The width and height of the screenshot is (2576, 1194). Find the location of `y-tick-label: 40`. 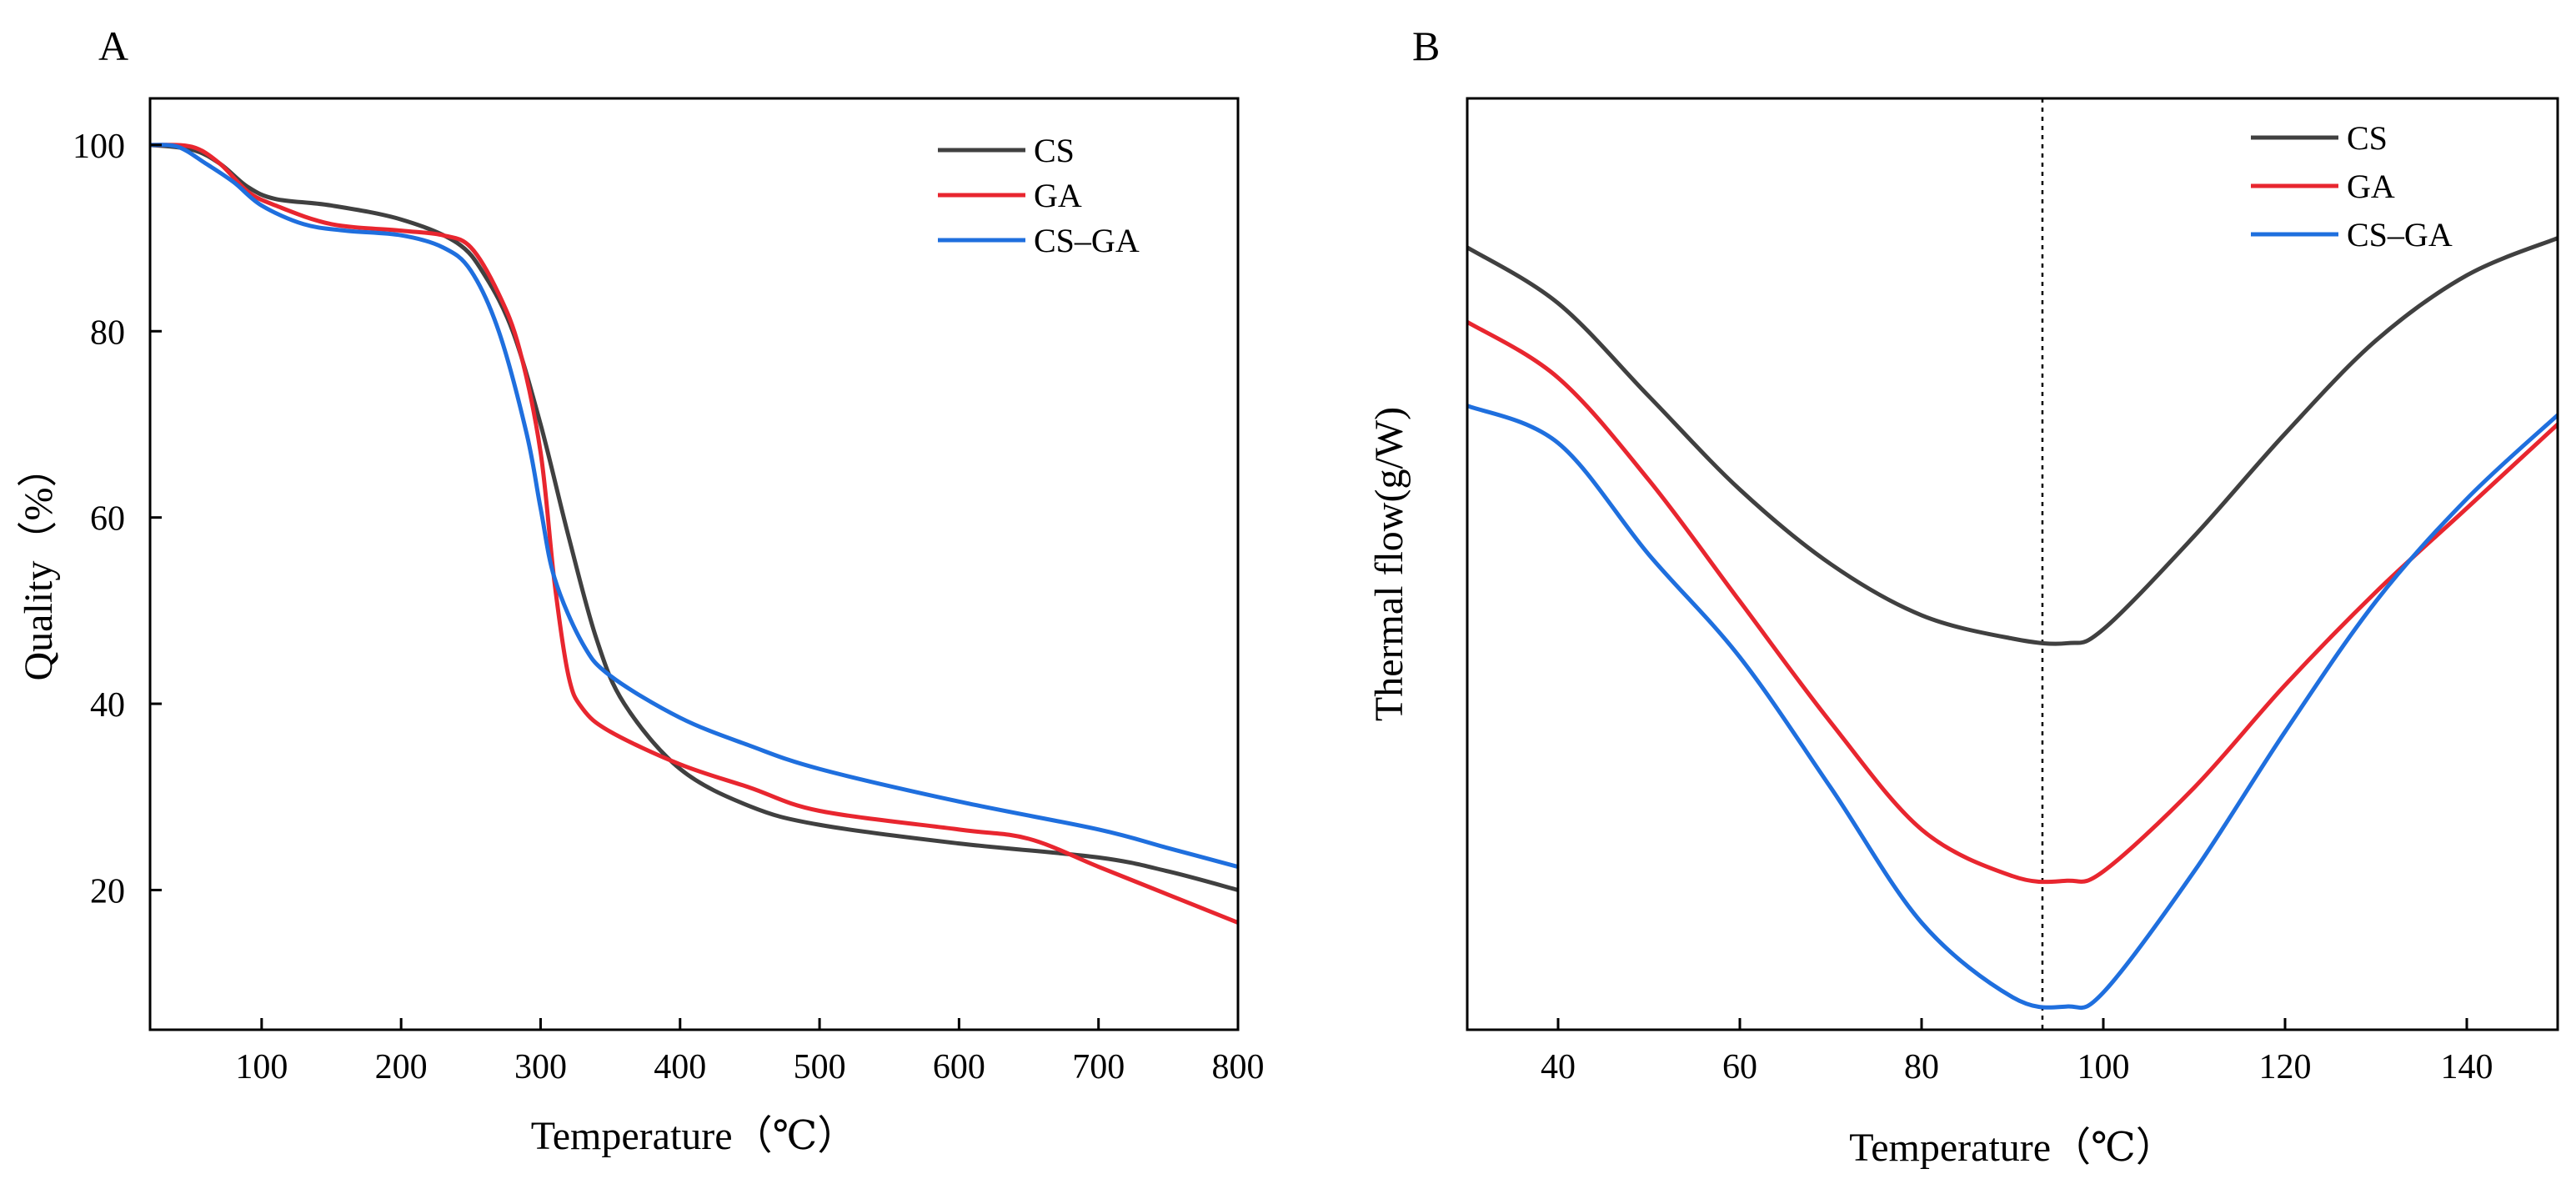

y-tick-label: 40 is located at coordinates (107, 705).